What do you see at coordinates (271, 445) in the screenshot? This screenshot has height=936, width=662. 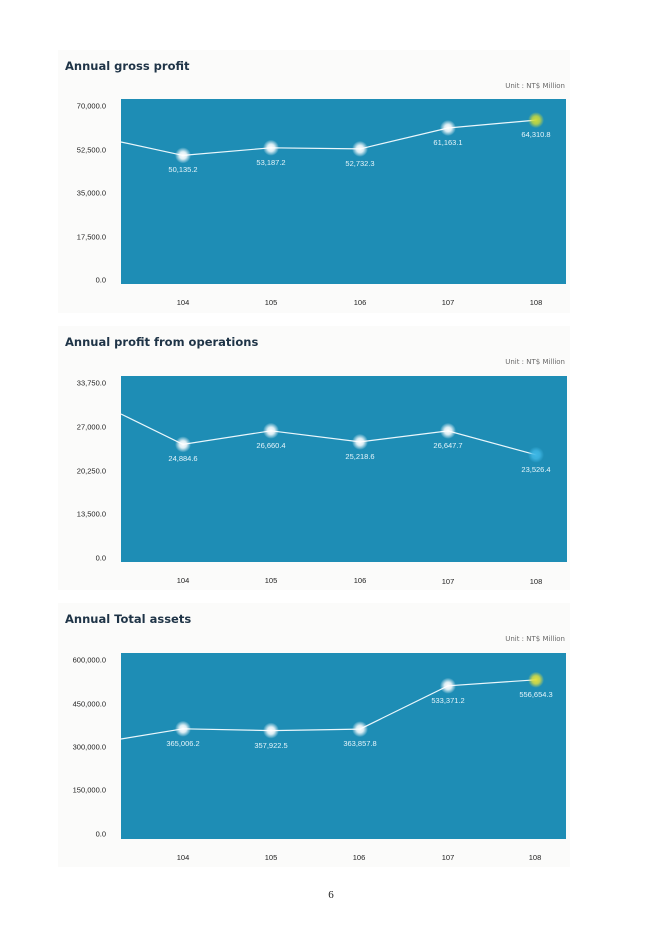 I see `data-label: 26,660.4` at bounding box center [271, 445].